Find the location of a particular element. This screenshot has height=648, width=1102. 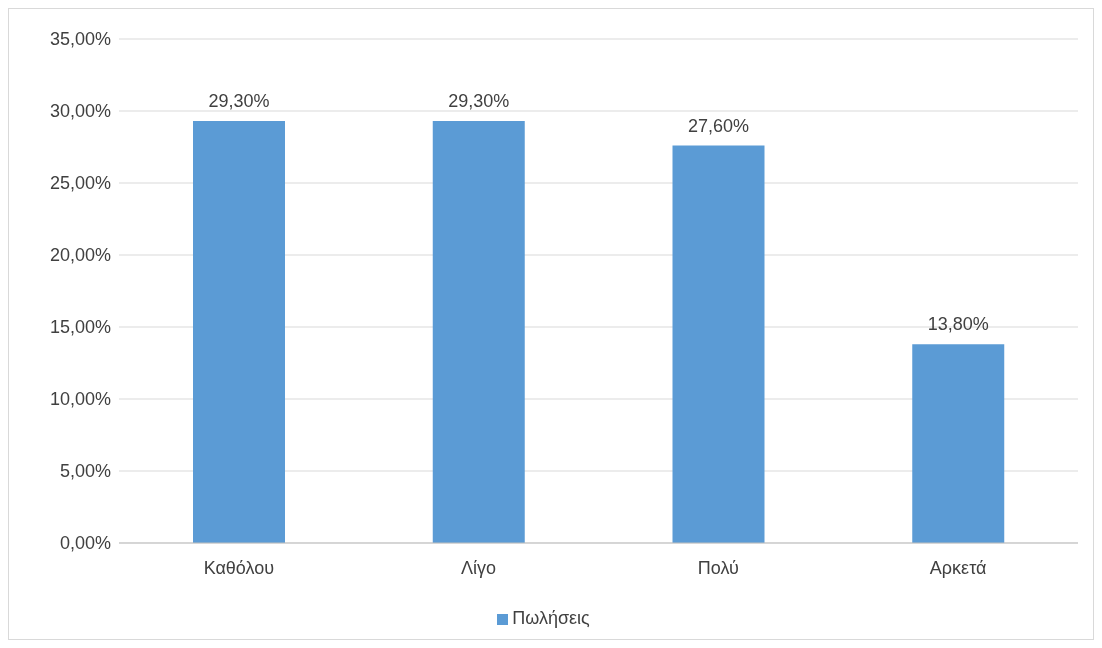

x-tick-label: Πολύ is located at coordinates (718, 567).